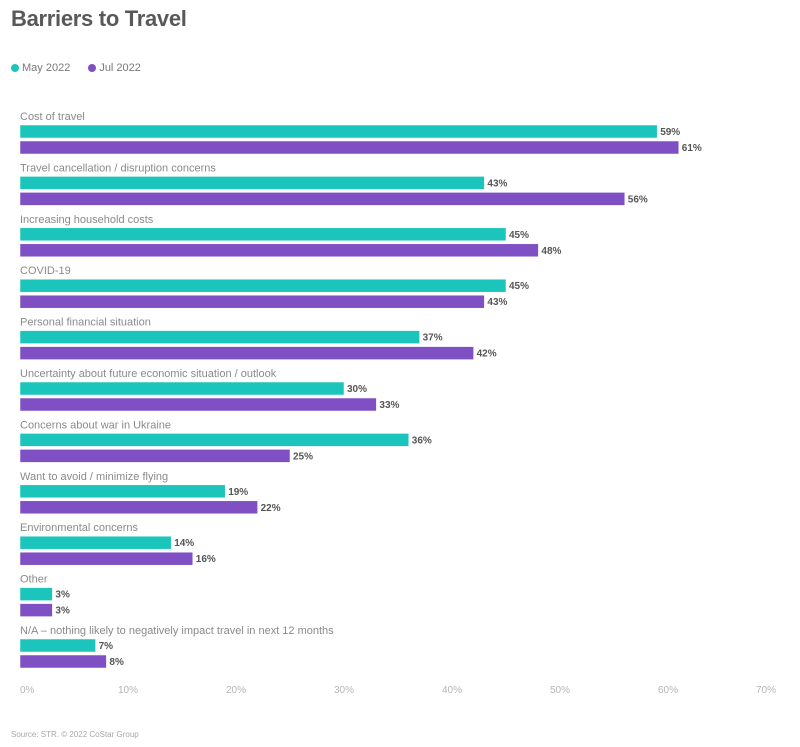  What do you see at coordinates (766, 690) in the screenshot?
I see `x-tick-label: 70%` at bounding box center [766, 690].